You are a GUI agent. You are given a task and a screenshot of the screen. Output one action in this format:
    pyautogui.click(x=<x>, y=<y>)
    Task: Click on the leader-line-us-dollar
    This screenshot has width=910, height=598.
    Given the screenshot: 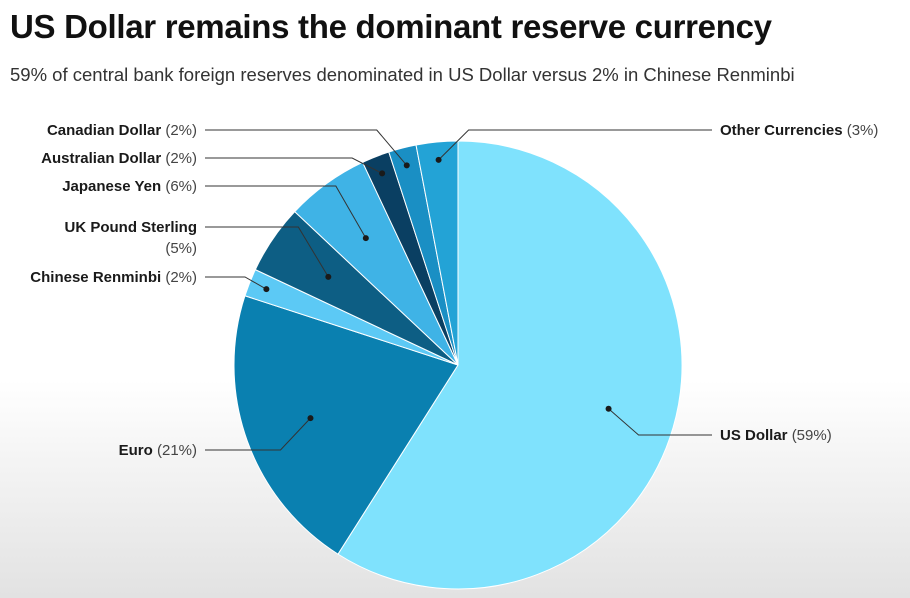 What is the action you would take?
    pyautogui.click(x=660, y=422)
    